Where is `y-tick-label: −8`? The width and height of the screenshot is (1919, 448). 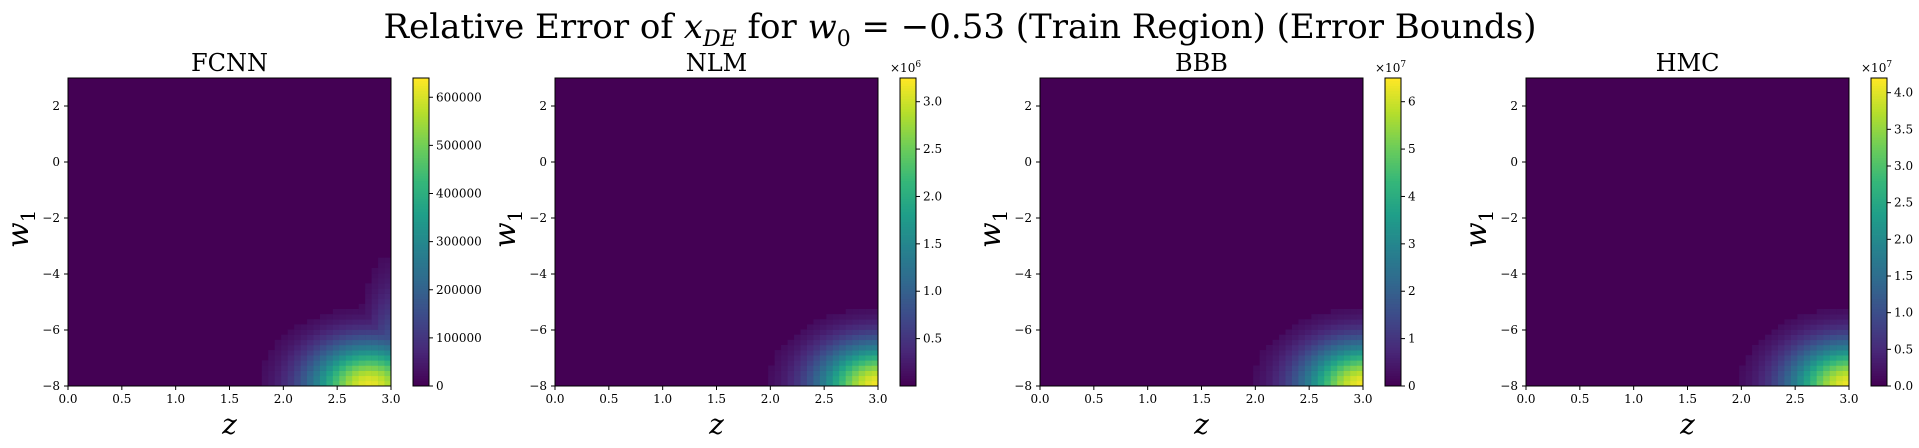
y-tick-label: −8 is located at coordinates (1509, 386).